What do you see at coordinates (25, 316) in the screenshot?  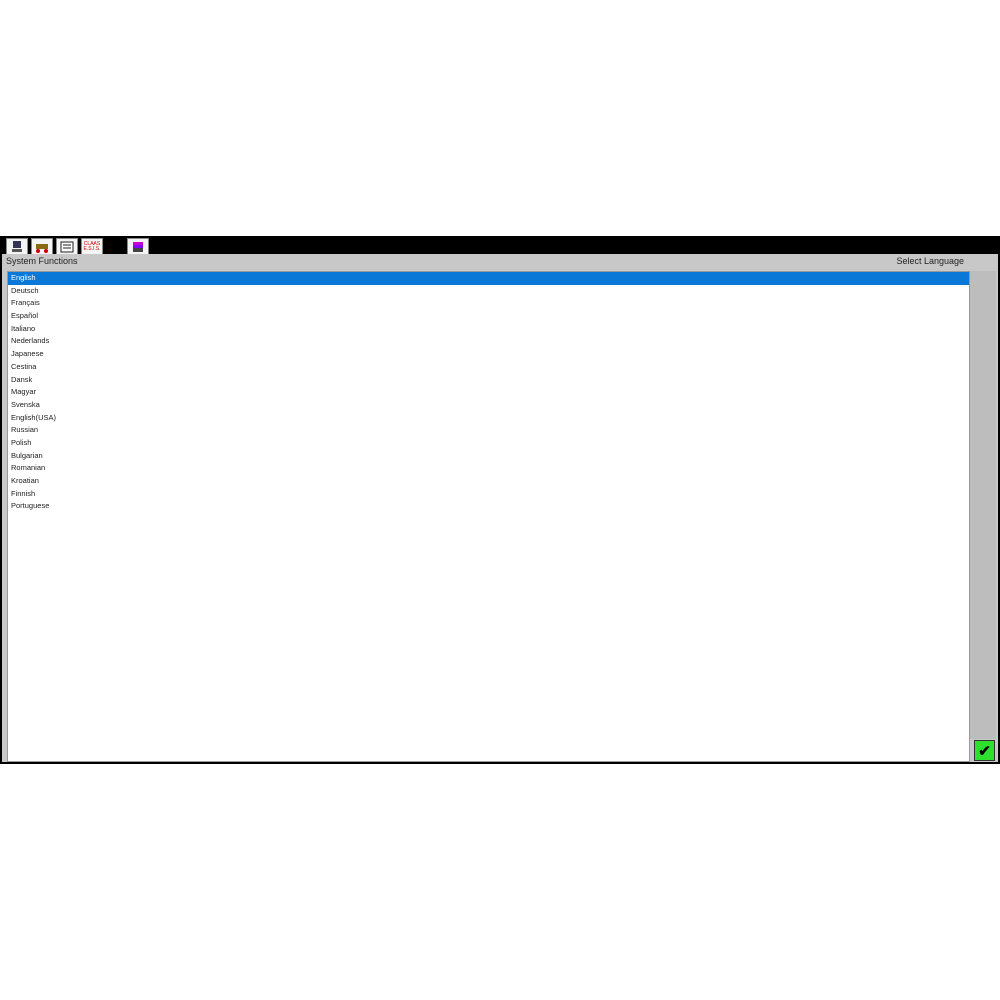 I see `language-item: Español` at bounding box center [25, 316].